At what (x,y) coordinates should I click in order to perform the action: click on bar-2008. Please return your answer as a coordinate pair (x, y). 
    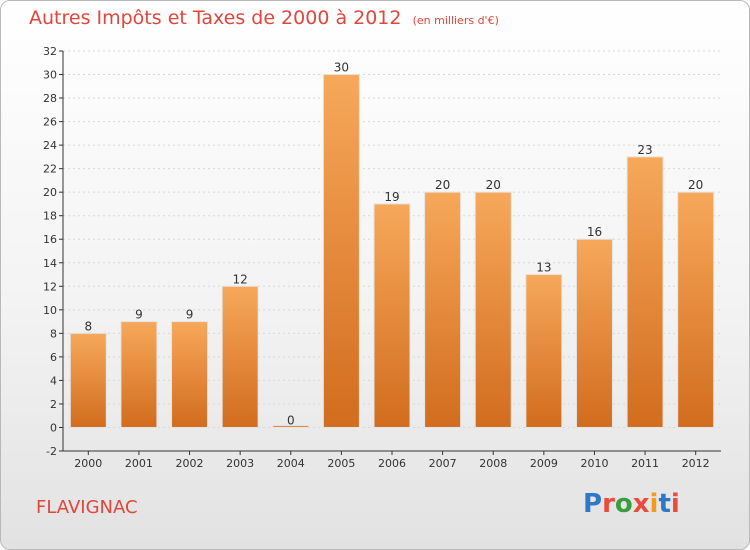
    Looking at the image, I should click on (493, 309).